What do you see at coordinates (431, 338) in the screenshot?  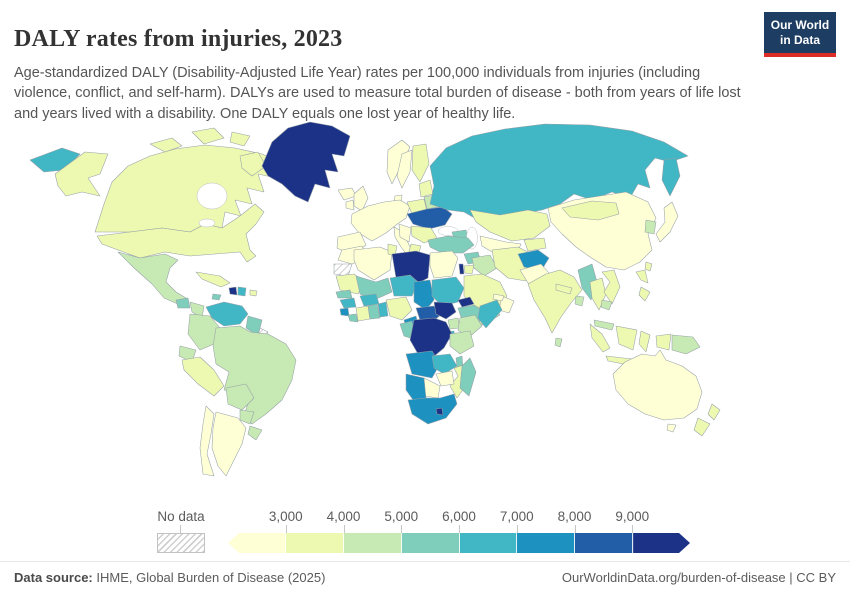 I see `country-dr-congo` at bounding box center [431, 338].